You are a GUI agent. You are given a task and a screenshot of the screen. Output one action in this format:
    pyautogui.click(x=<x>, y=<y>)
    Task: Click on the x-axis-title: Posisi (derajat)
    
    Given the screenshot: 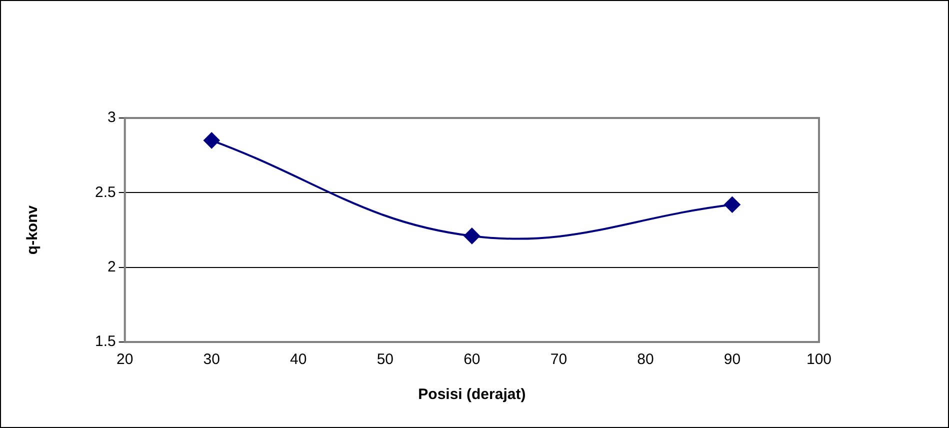 What is the action you would take?
    pyautogui.click(x=472, y=395)
    